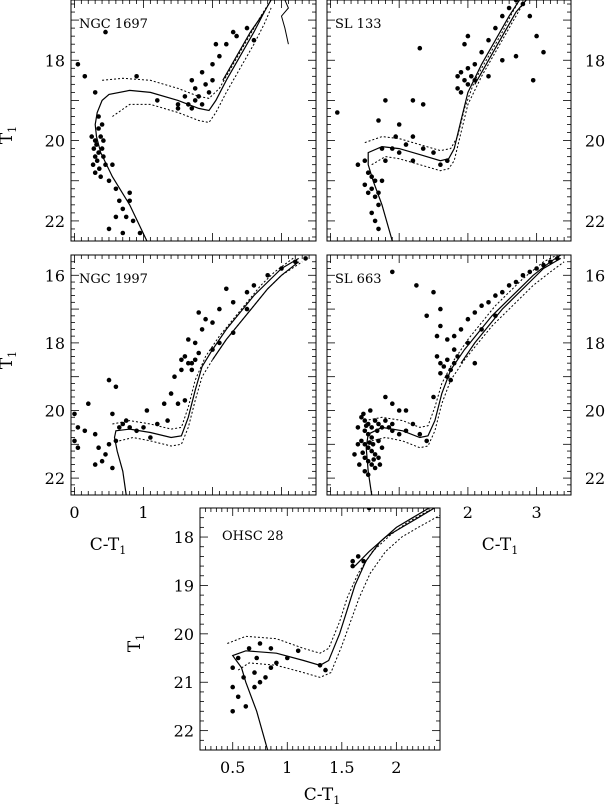 The width and height of the screenshot is (607, 811). Describe the element at coordinates (182, 120) in the screenshot. I see `plot-area` at that location.